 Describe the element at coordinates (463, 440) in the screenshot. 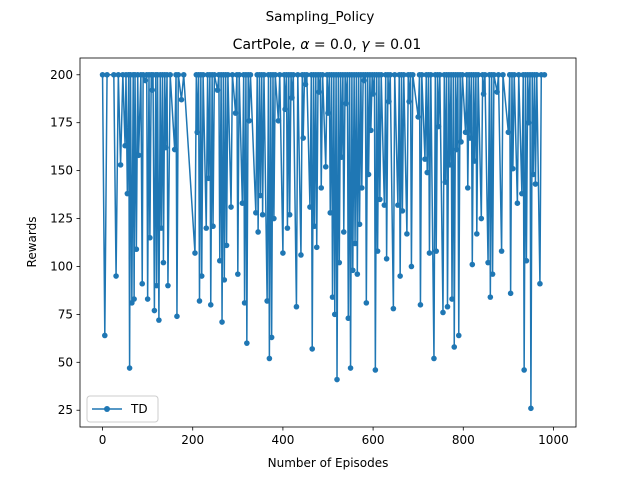

I see `x-tick-label: 800` at that location.